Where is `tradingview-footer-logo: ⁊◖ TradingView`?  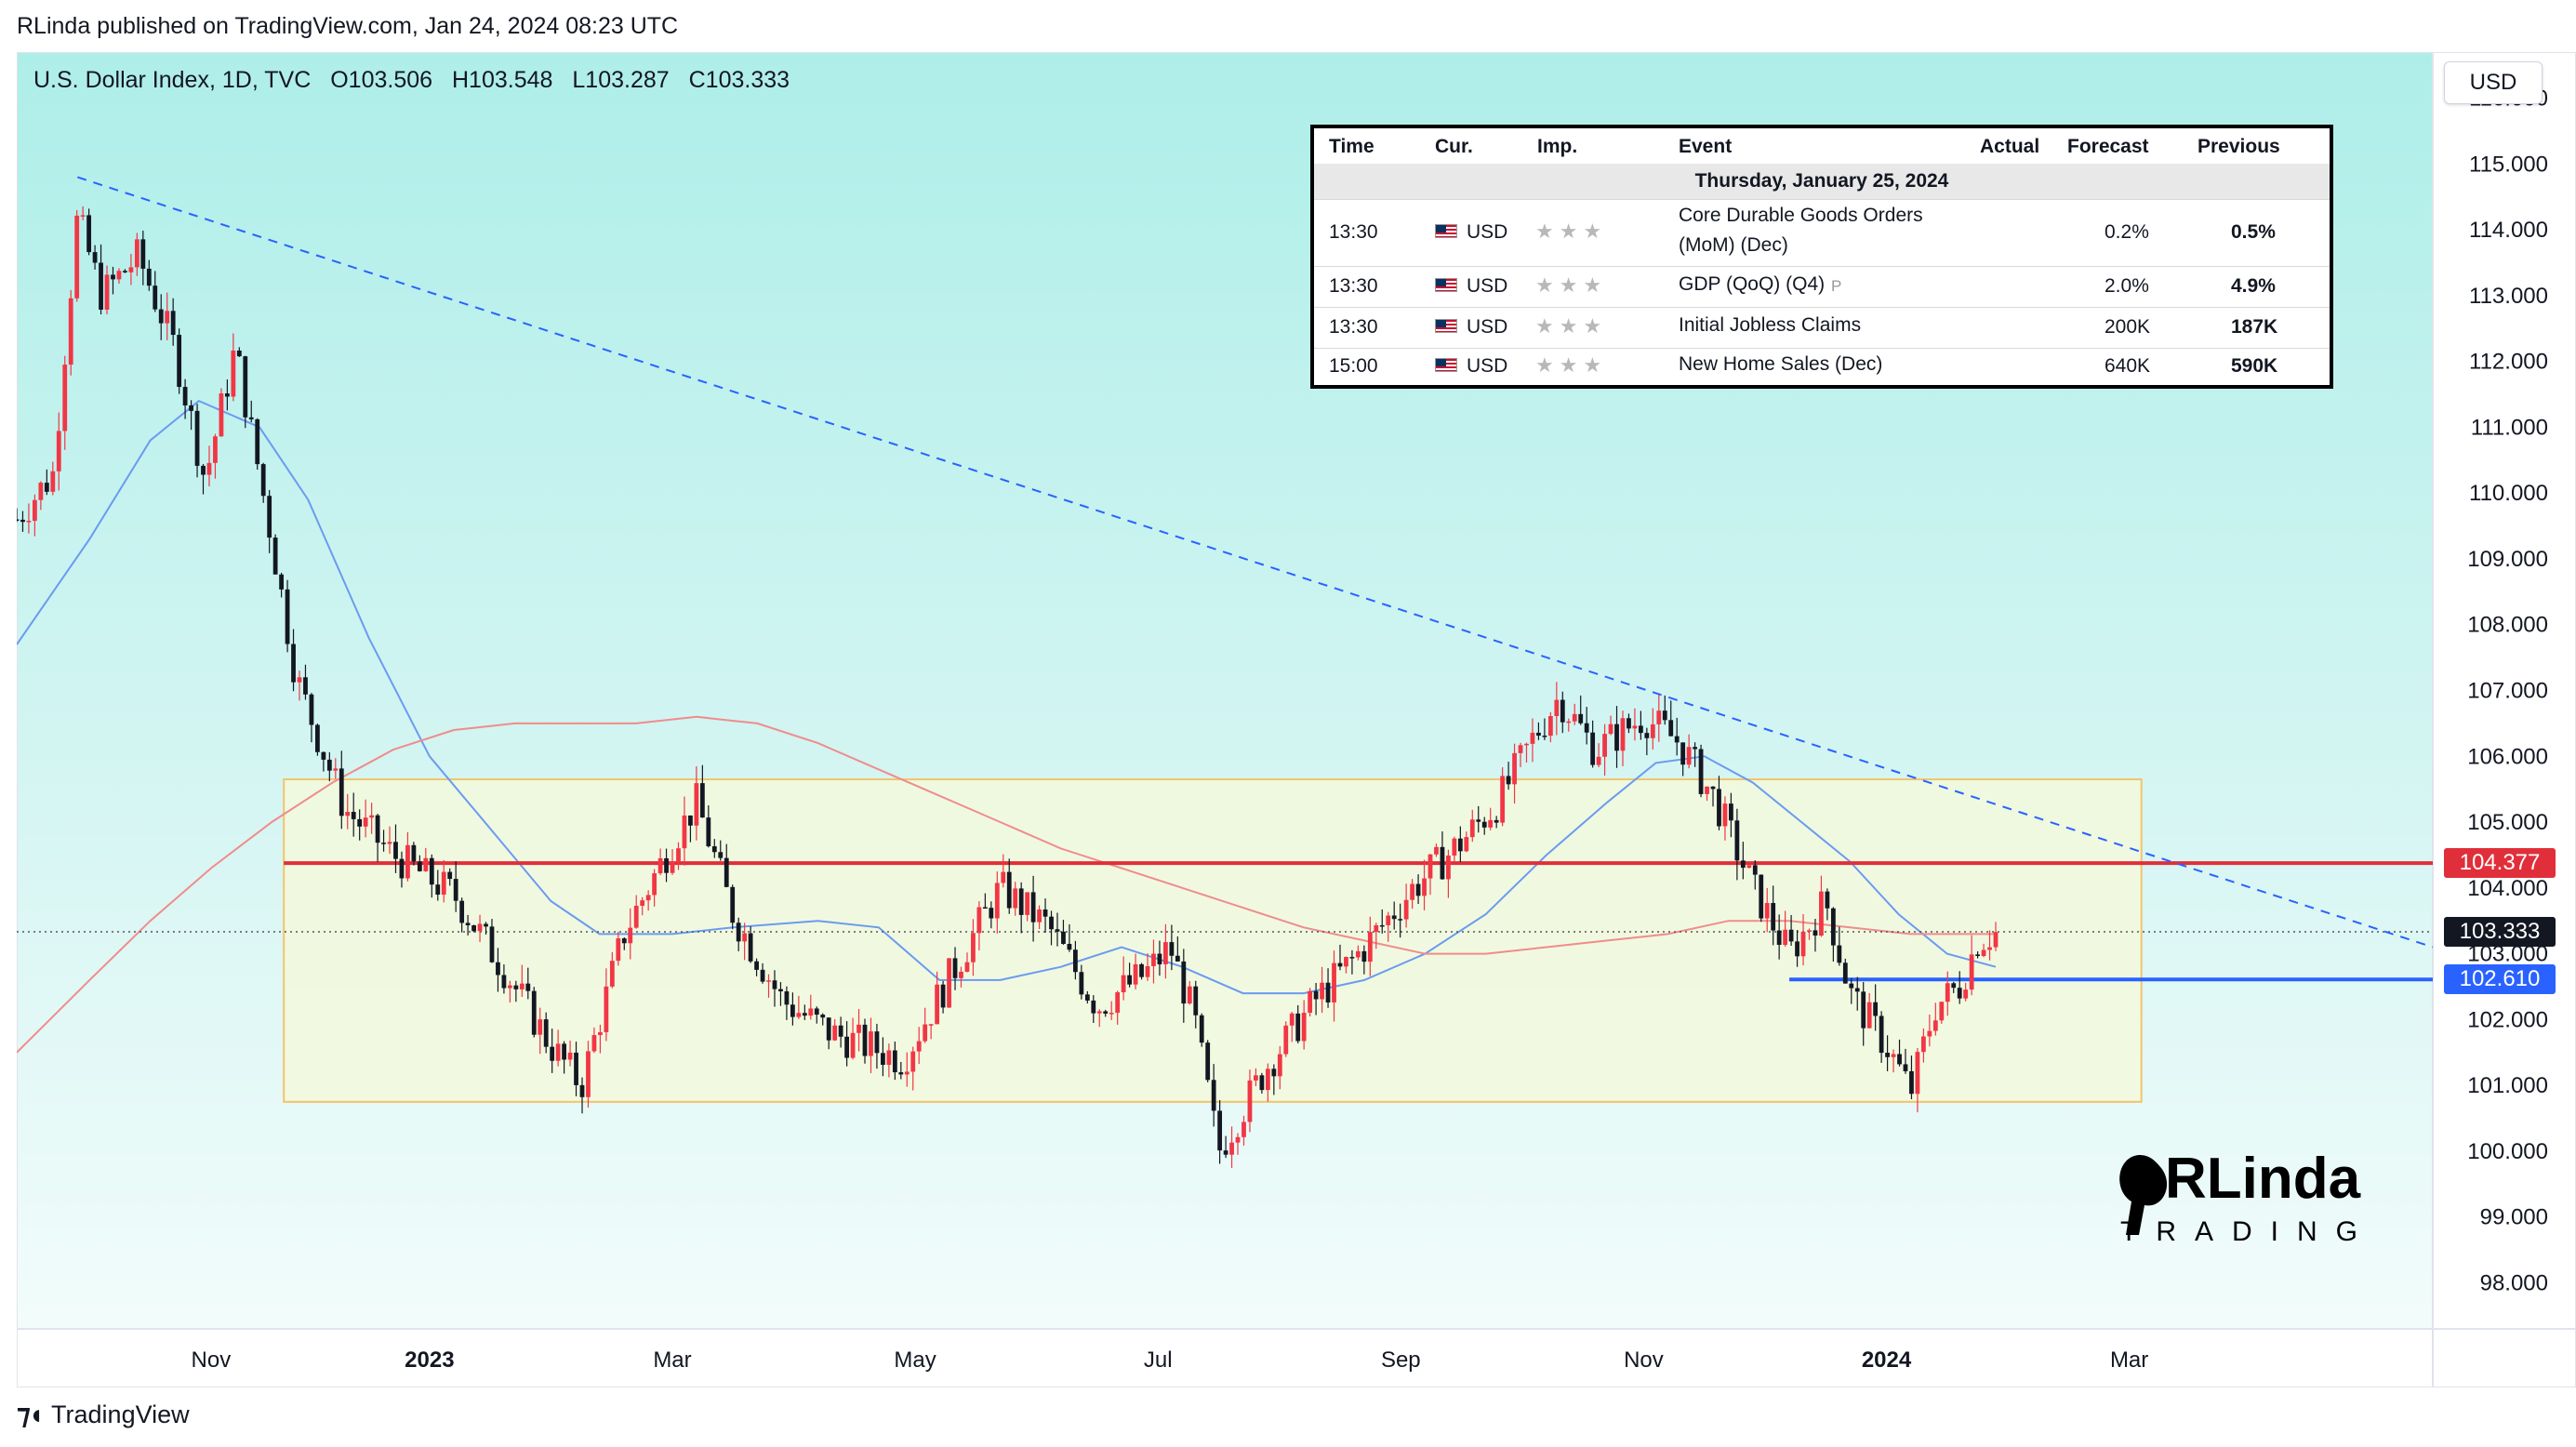
tradingview-footer-logo: ⁊◖ TradingView is located at coordinates (103, 1415).